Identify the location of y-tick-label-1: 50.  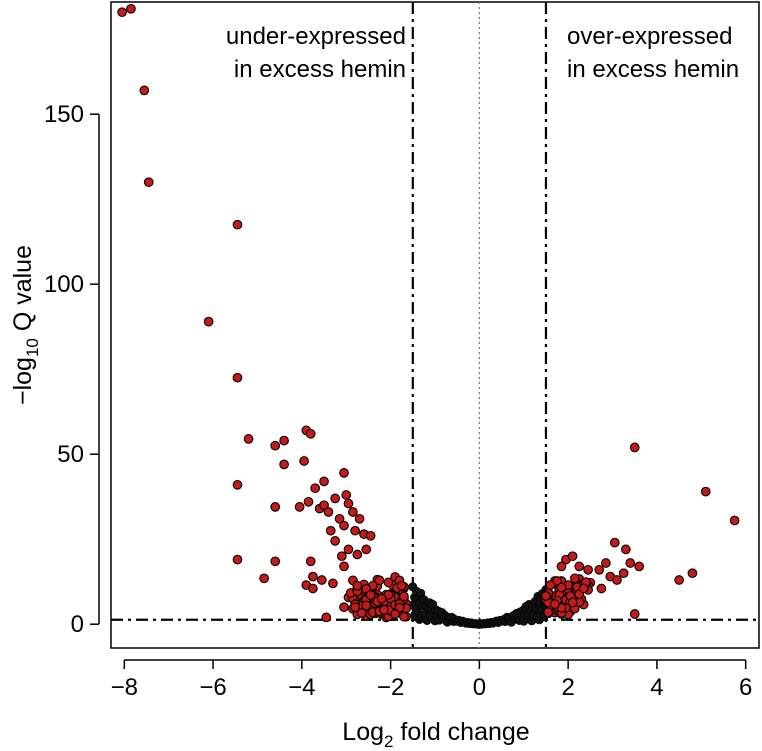
(70, 454).